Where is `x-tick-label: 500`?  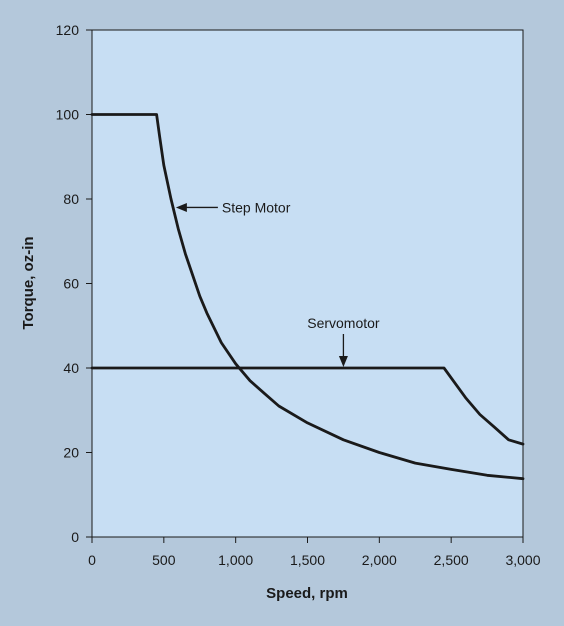 x-tick-label: 500 is located at coordinates (164, 560).